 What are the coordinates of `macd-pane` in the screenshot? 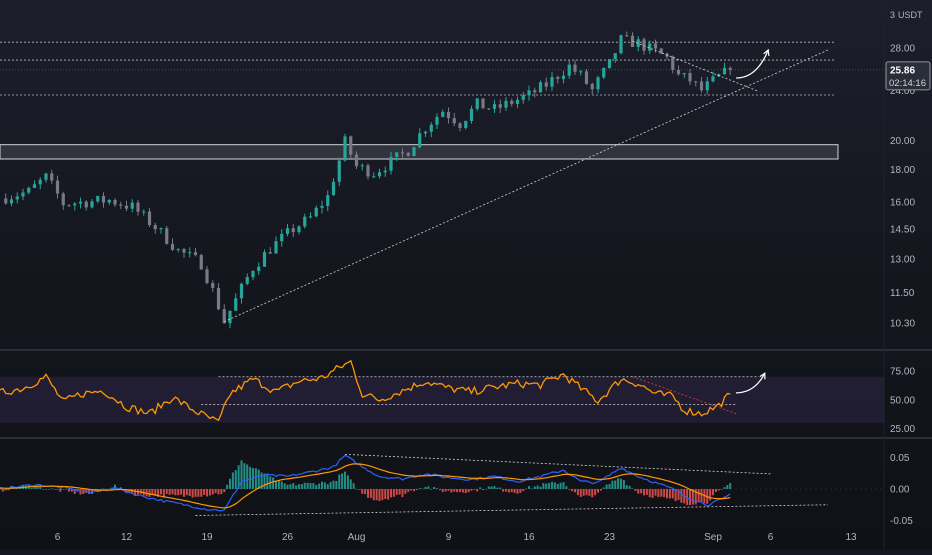 It's located at (442, 484).